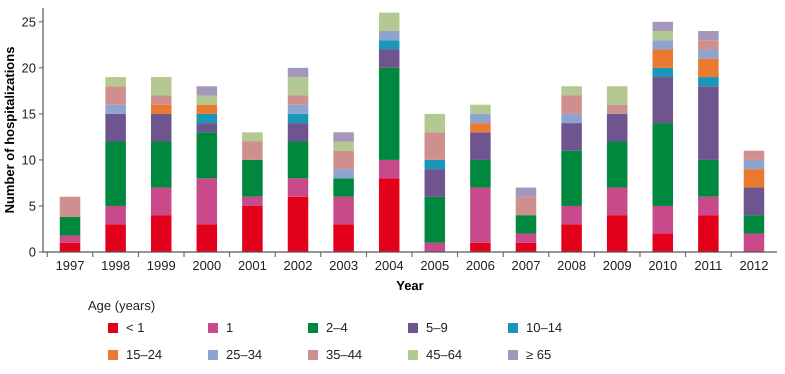 The height and width of the screenshot is (374, 785). Describe the element at coordinates (32, 206) in the screenshot. I see `y-tick-label: 5` at that location.